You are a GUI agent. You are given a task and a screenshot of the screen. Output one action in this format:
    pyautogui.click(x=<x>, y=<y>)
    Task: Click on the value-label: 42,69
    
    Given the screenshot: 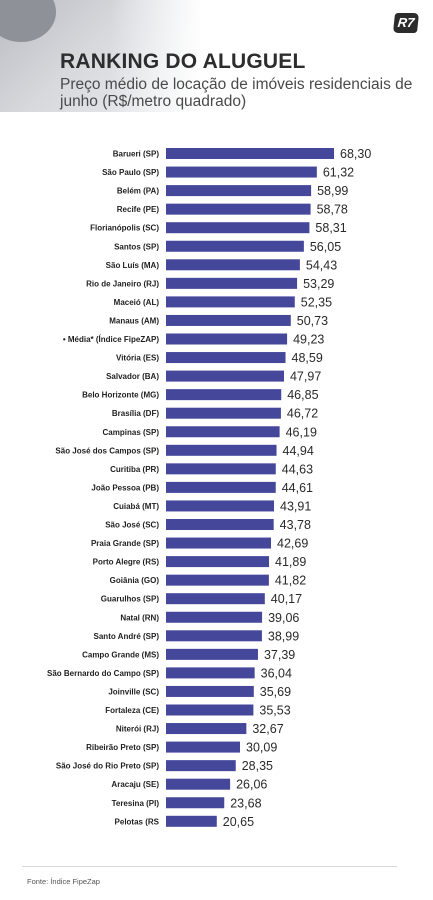 What is the action you would take?
    pyautogui.click(x=292, y=544)
    